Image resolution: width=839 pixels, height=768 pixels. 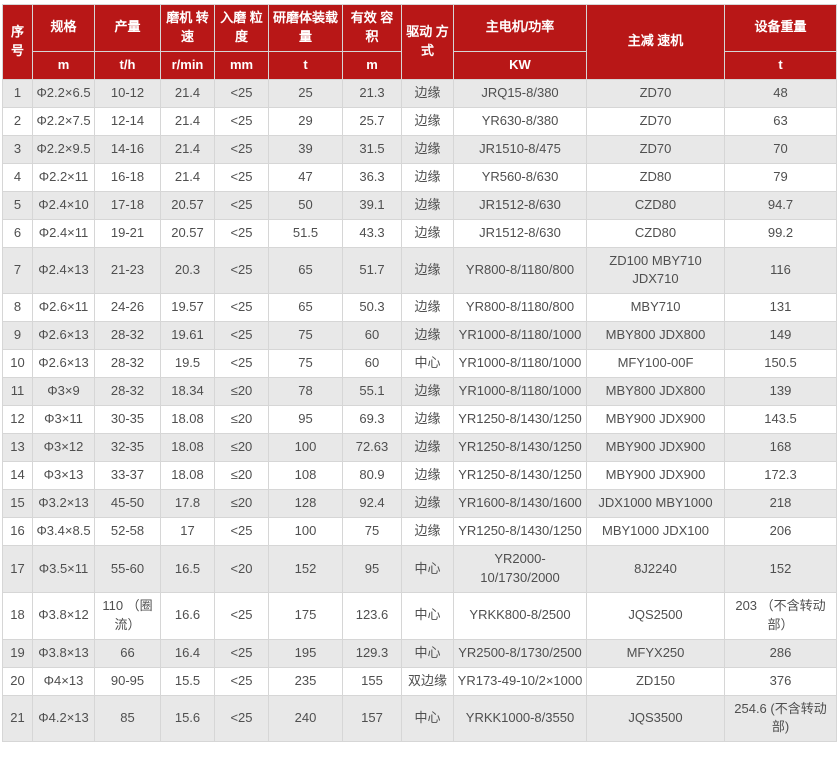 What do you see at coordinates (780, 392) in the screenshot?
I see `cell-weight: 139` at bounding box center [780, 392].